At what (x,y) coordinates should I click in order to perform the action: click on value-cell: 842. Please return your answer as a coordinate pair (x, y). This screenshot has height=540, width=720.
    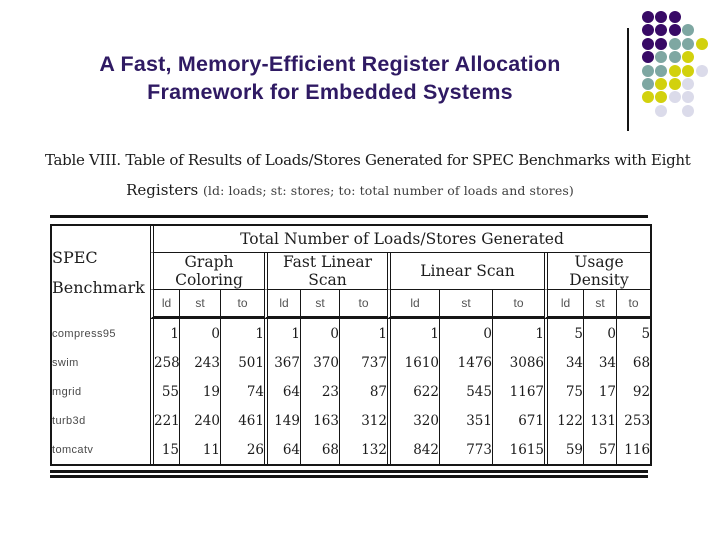
    Looking at the image, I should click on (413, 449).